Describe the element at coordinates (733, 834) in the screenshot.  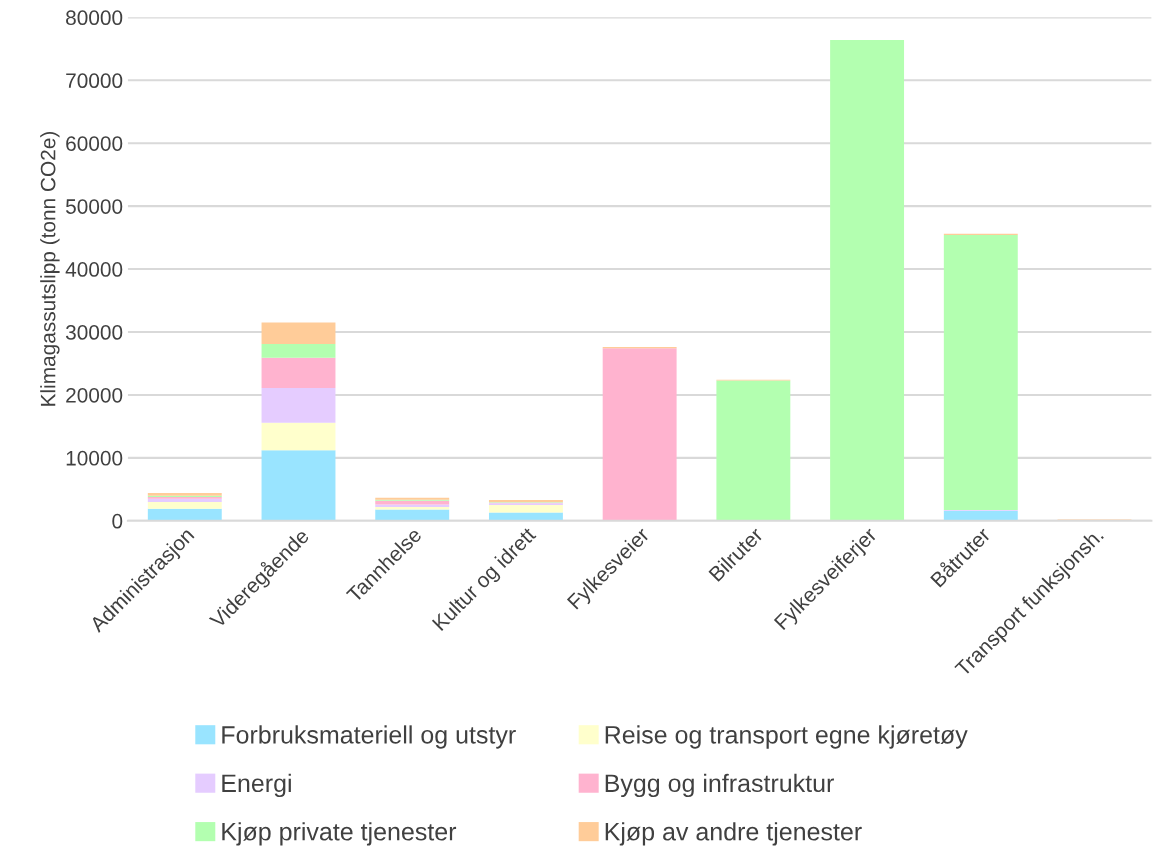
I see `legend-label: Kjøp av andre tjenester` at that location.